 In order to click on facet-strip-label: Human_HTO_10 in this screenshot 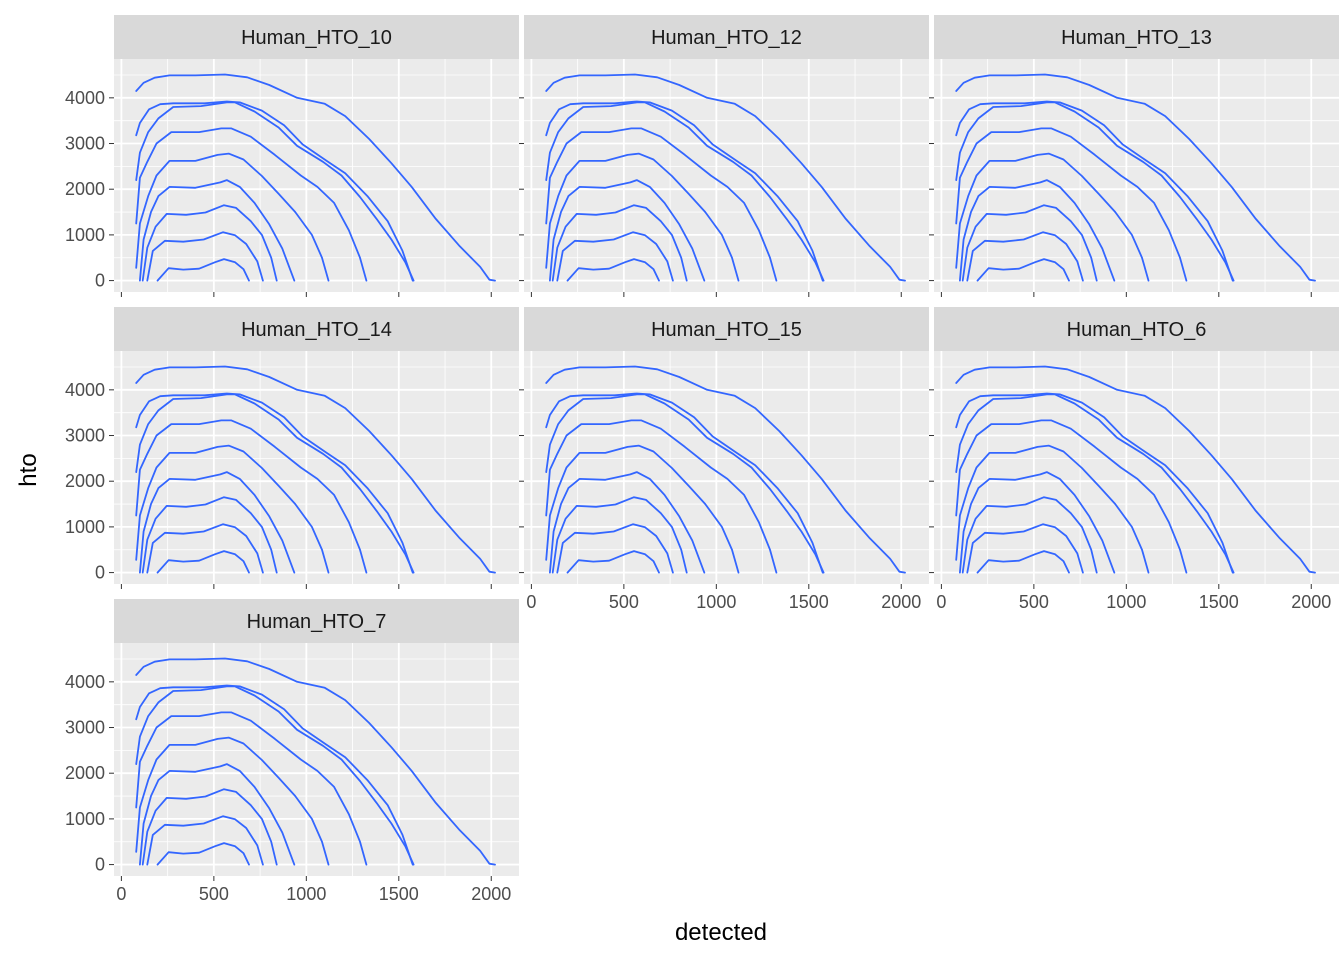, I will do `click(316, 38)`.